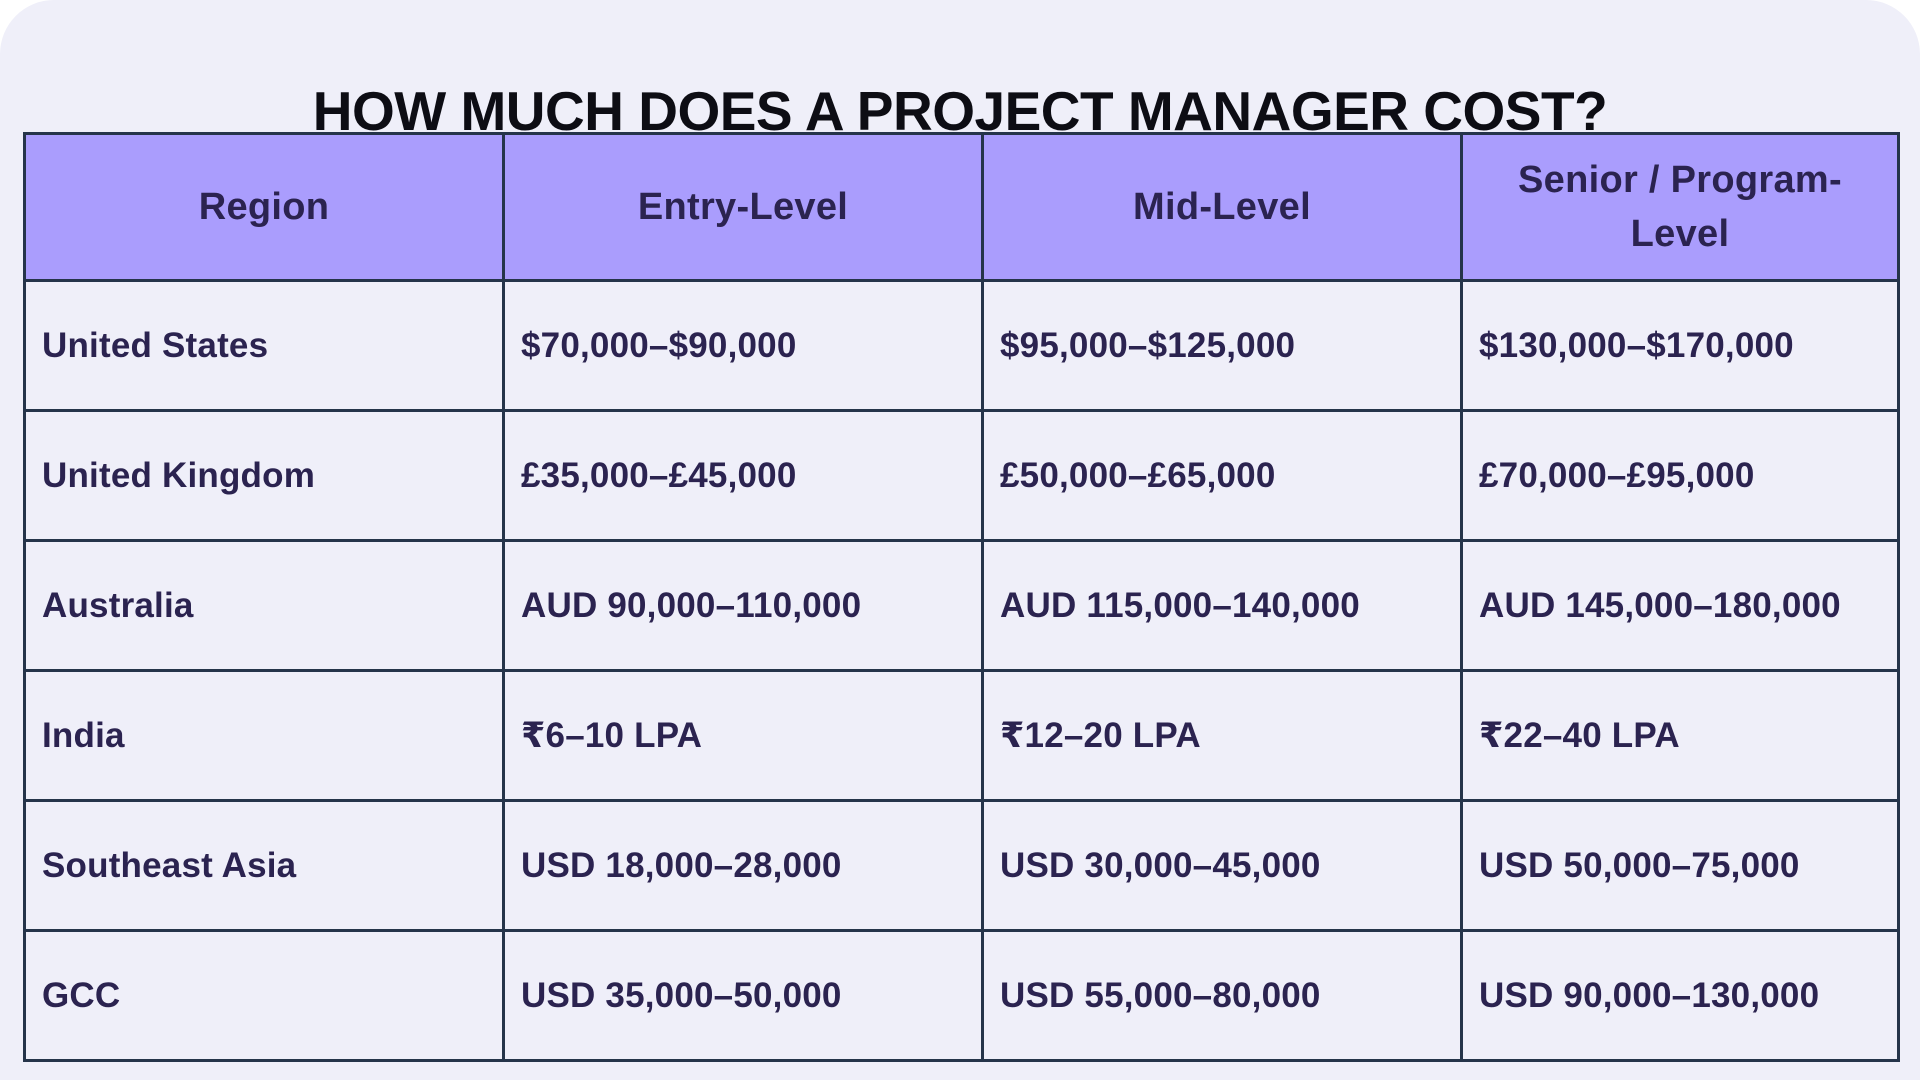  What do you see at coordinates (743, 995) in the screenshot?
I see `entry-level-cell: USD 35,000–50,000` at bounding box center [743, 995].